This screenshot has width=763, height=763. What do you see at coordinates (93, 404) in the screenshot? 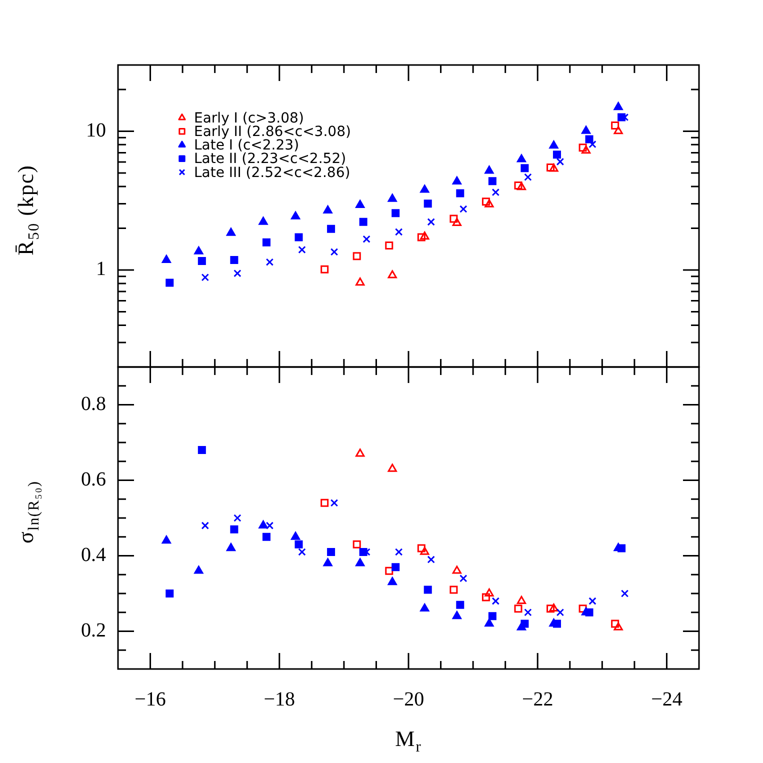
I see `y-tick-label: 0.8` at bounding box center [93, 404].